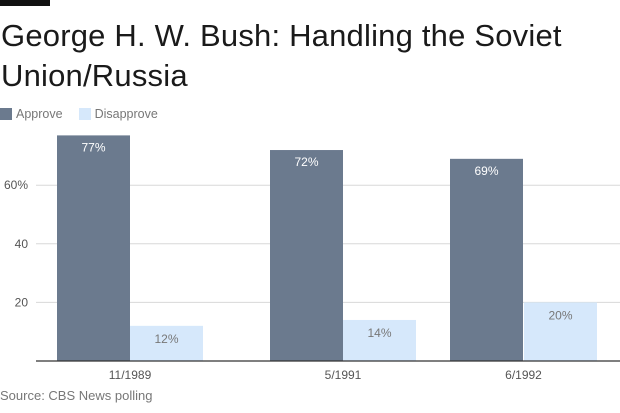 The height and width of the screenshot is (413, 620). I want to click on legend-label-approve: Approve, so click(39, 114).